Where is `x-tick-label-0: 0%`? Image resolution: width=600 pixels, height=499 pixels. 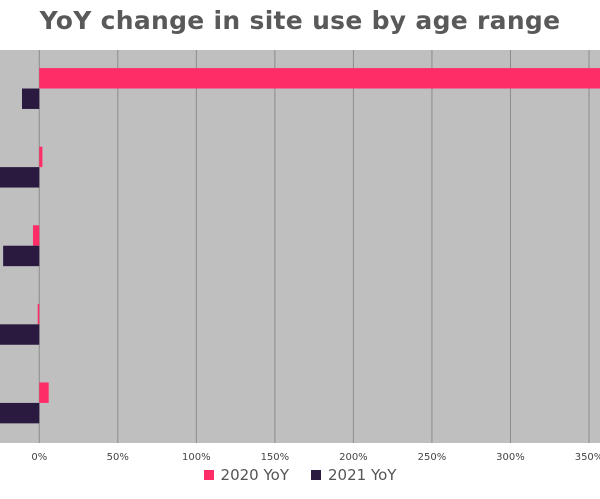 x-tick-label-0: 0% is located at coordinates (39, 457).